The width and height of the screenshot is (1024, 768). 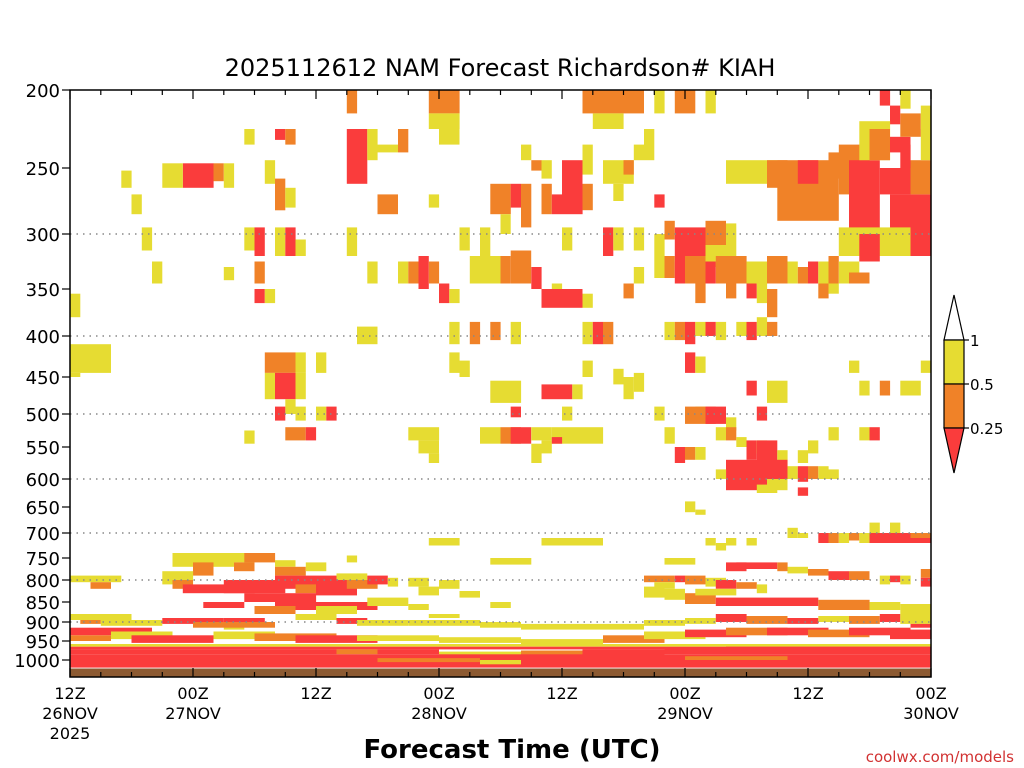 I want to click on y-tick-label: 600, so click(x=43, y=480).